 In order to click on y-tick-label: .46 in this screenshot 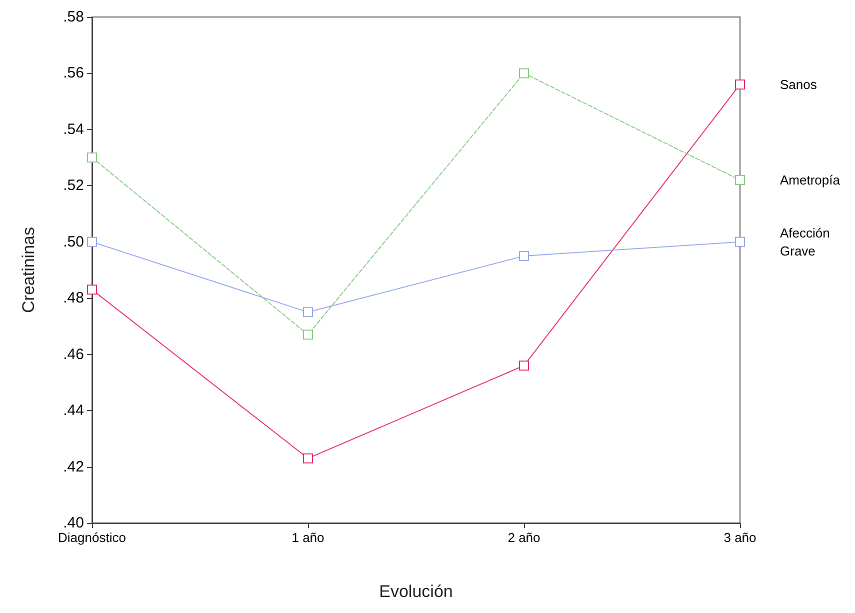, I will do `click(73, 354)`.